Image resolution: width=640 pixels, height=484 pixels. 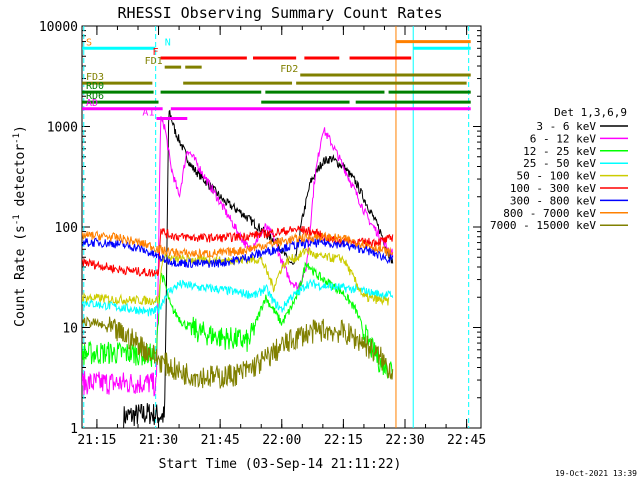 What do you see at coordinates (89, 42) in the screenshot?
I see `state-bar-label: S` at bounding box center [89, 42].